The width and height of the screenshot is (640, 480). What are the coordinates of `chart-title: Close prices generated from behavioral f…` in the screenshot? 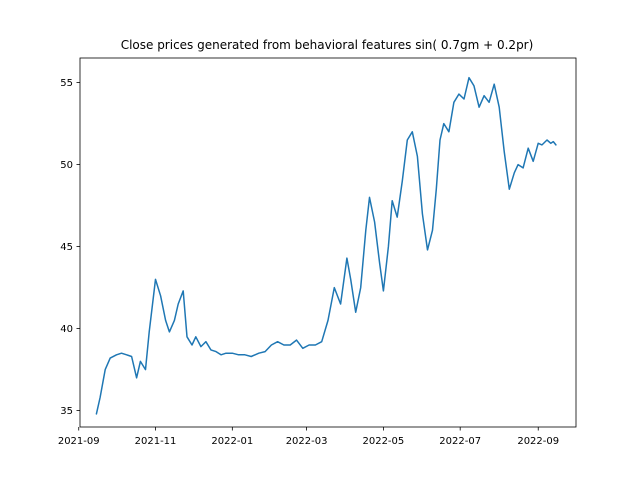 It's located at (327, 45).